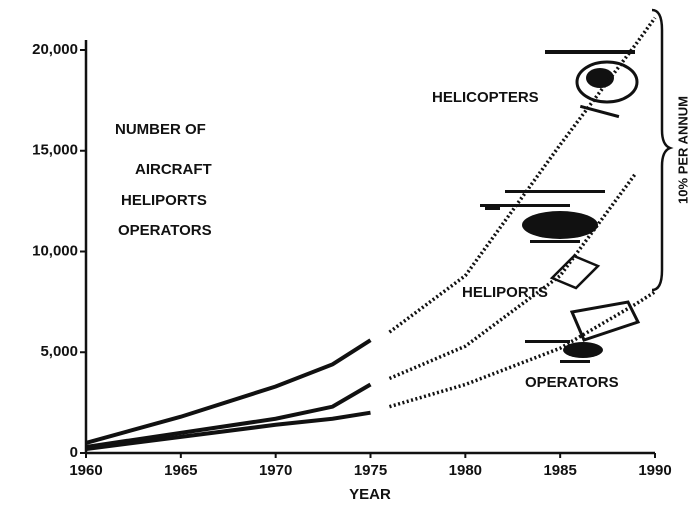 The image size is (694, 511). I want to click on x-tick-label: 1965, so click(180, 470).